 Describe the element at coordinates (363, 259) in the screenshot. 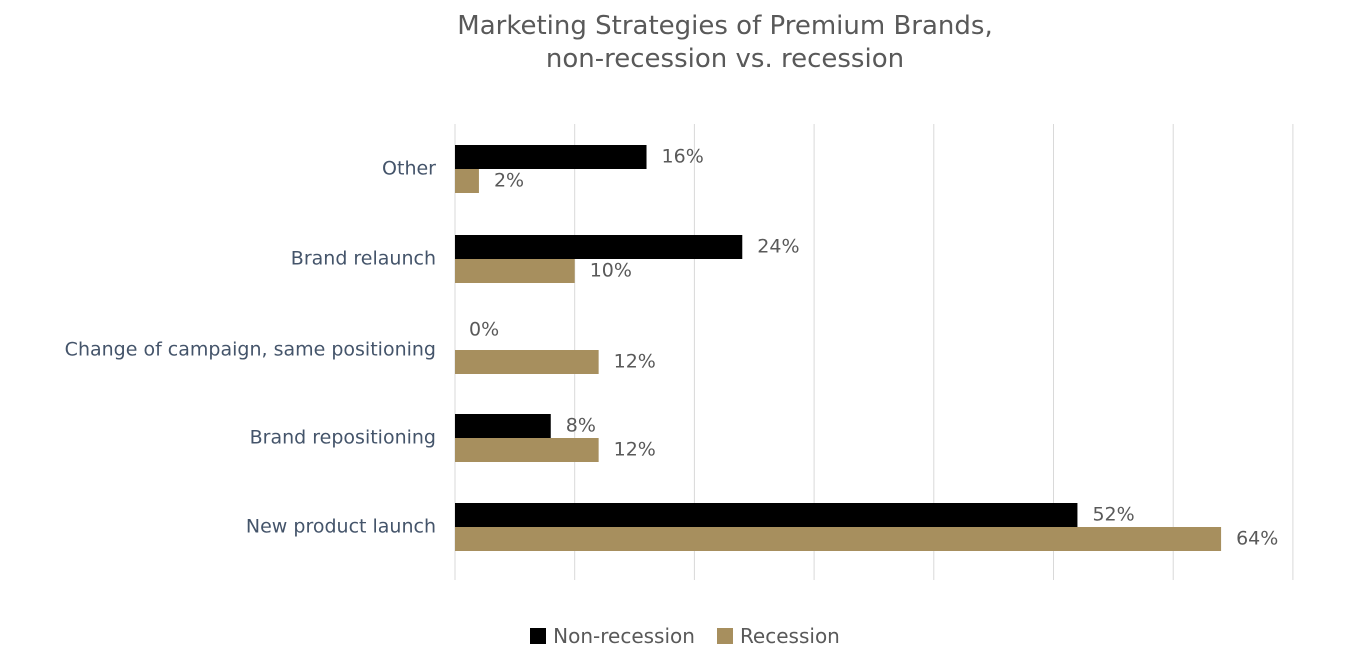

I see `category-label-brand-relaunch: Brand relaunch` at that location.